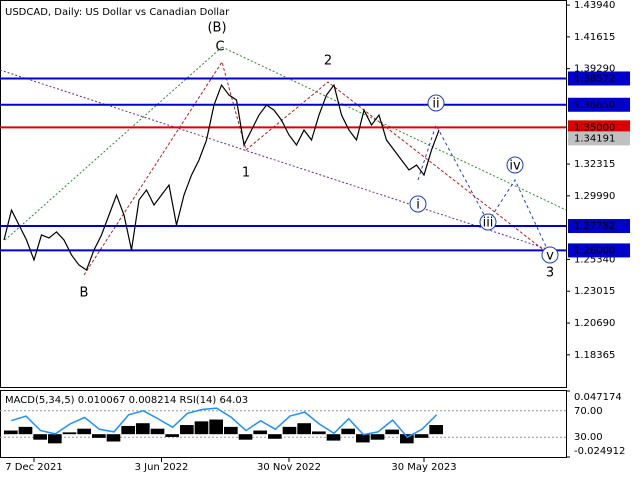 This screenshot has width=640, height=480. I want to click on x-tick-label: 30 May 2023, so click(423, 467).